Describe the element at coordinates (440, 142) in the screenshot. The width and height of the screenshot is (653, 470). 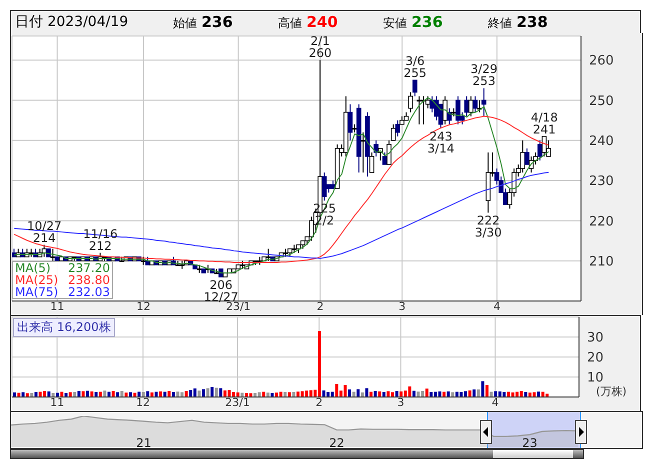
I see `annotation: 243 3/14` at that location.